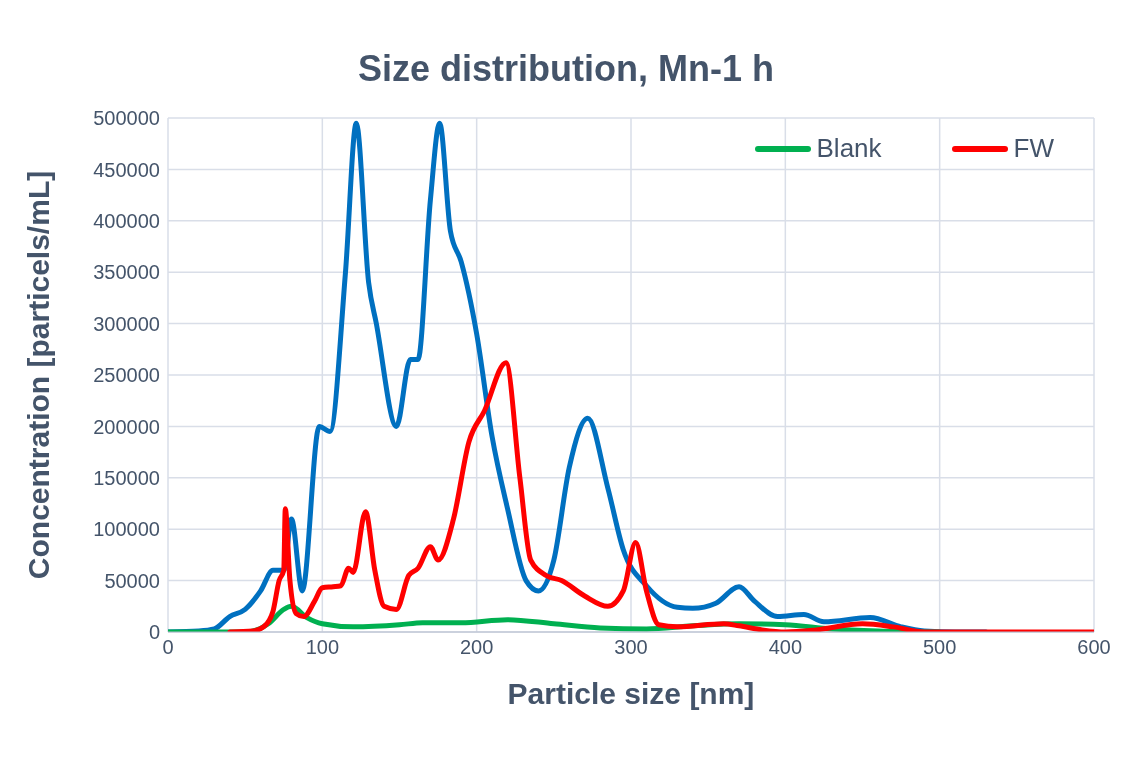  Describe the element at coordinates (126, 169) in the screenshot. I see `y-tick-label: 450000` at that location.